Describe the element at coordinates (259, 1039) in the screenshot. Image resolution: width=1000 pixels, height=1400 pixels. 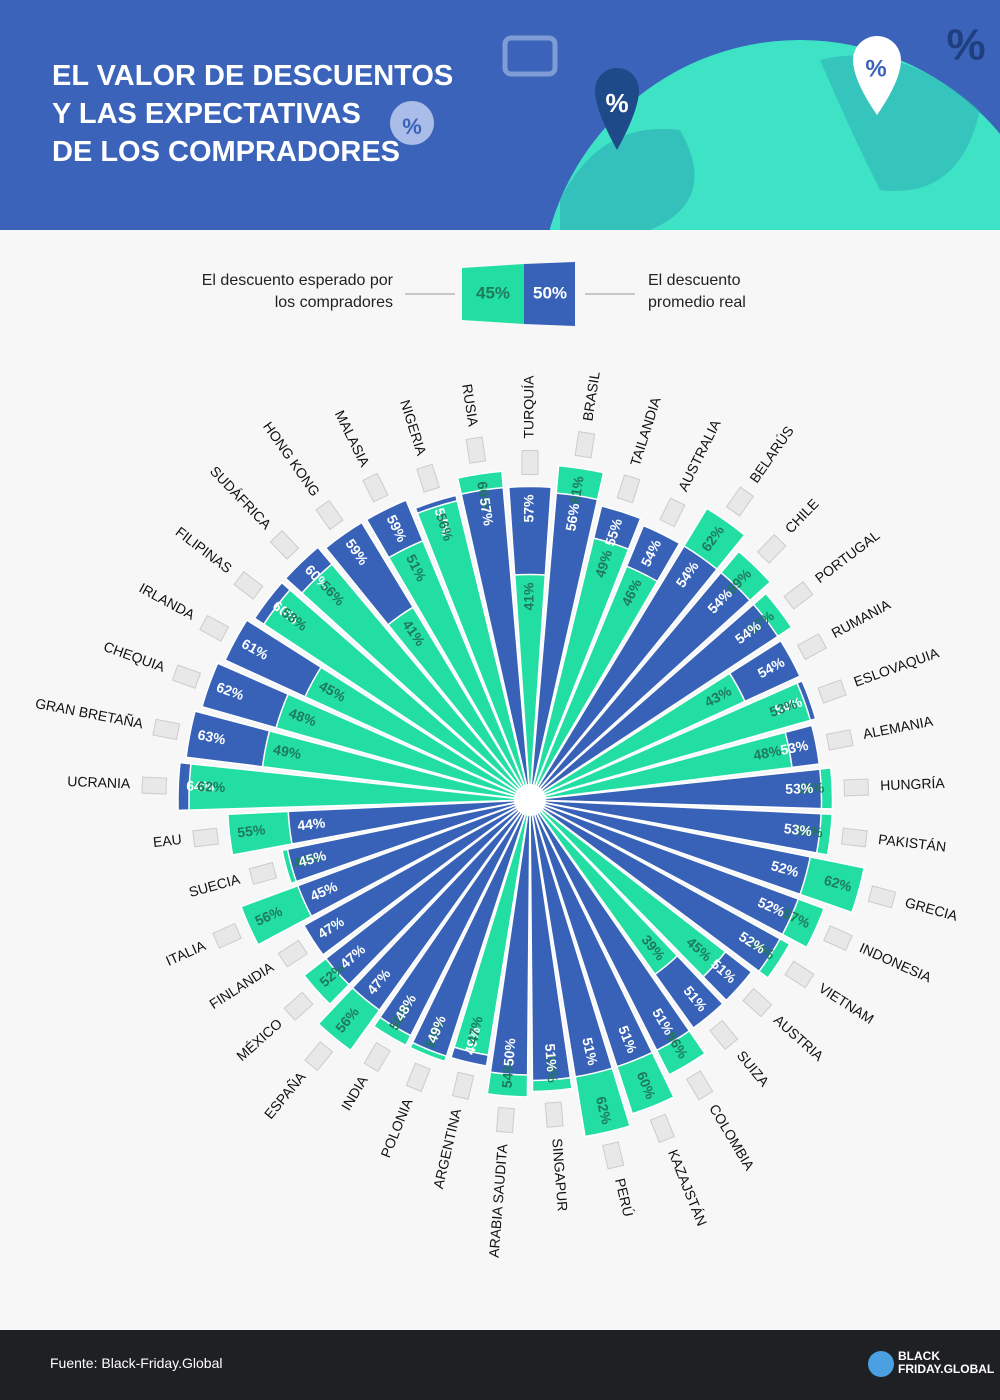
I see `country-label: MÉXICO` at that location.